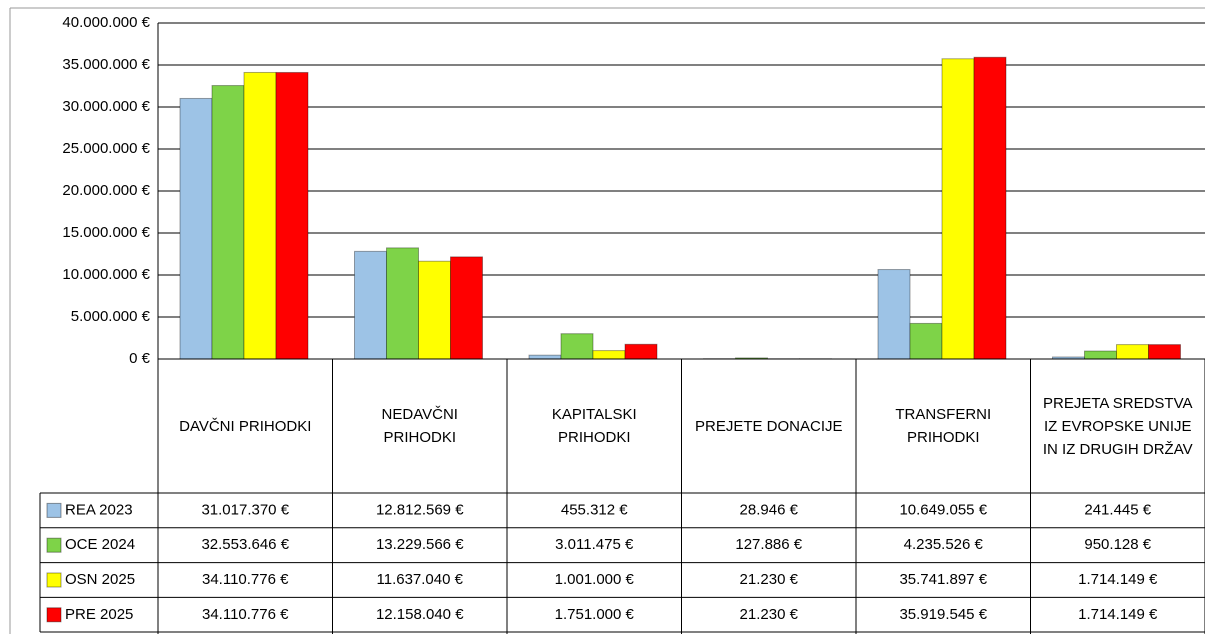  I want to click on table-cell: 35.741.897 €, so click(943, 579).